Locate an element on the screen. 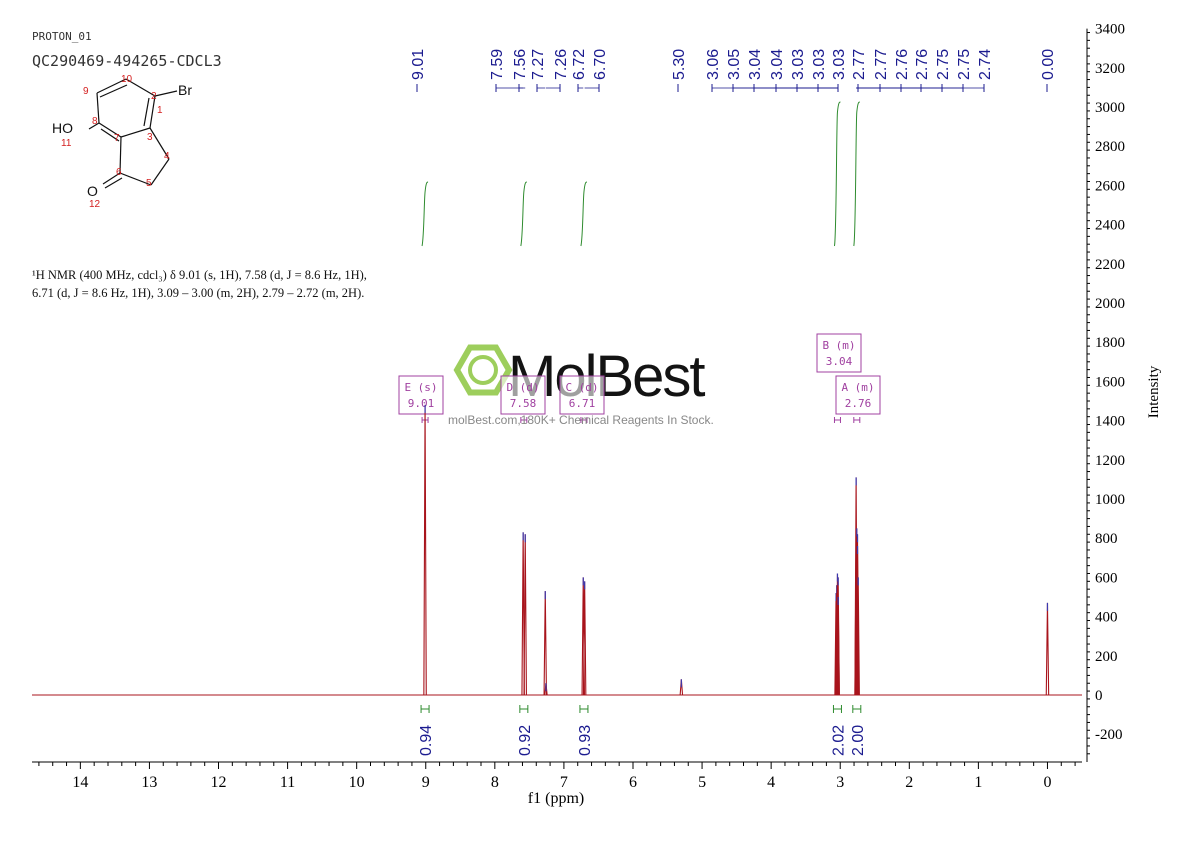 The height and width of the screenshot is (841, 1190). y-tick-label: 3200 is located at coordinates (1110, 69).